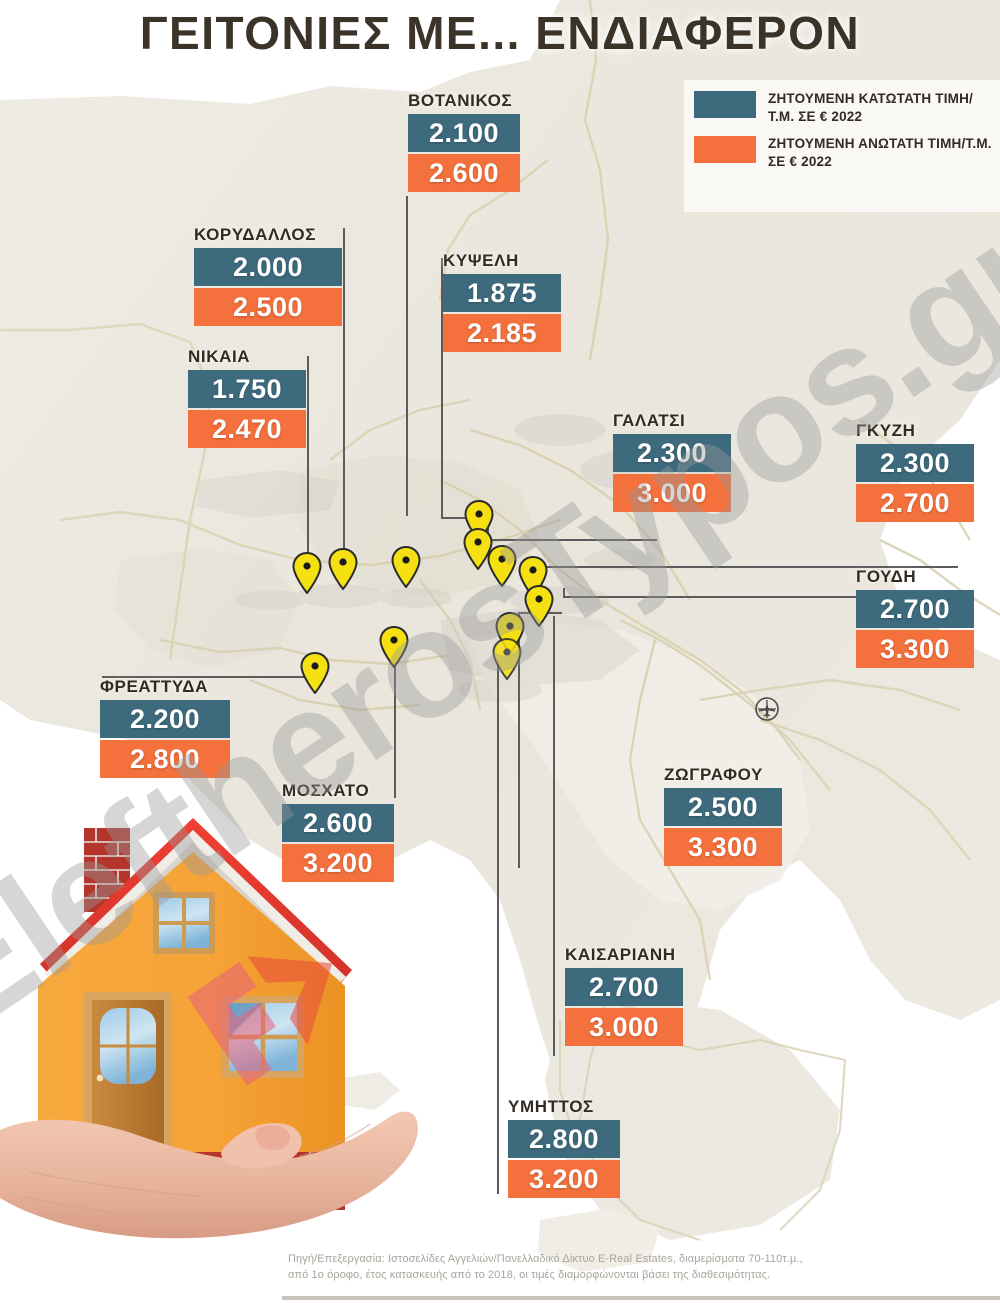 The width and height of the screenshot is (1000, 1303). Describe the element at coordinates (498, 927) in the screenshot. I see `leader-ymittos` at that location.